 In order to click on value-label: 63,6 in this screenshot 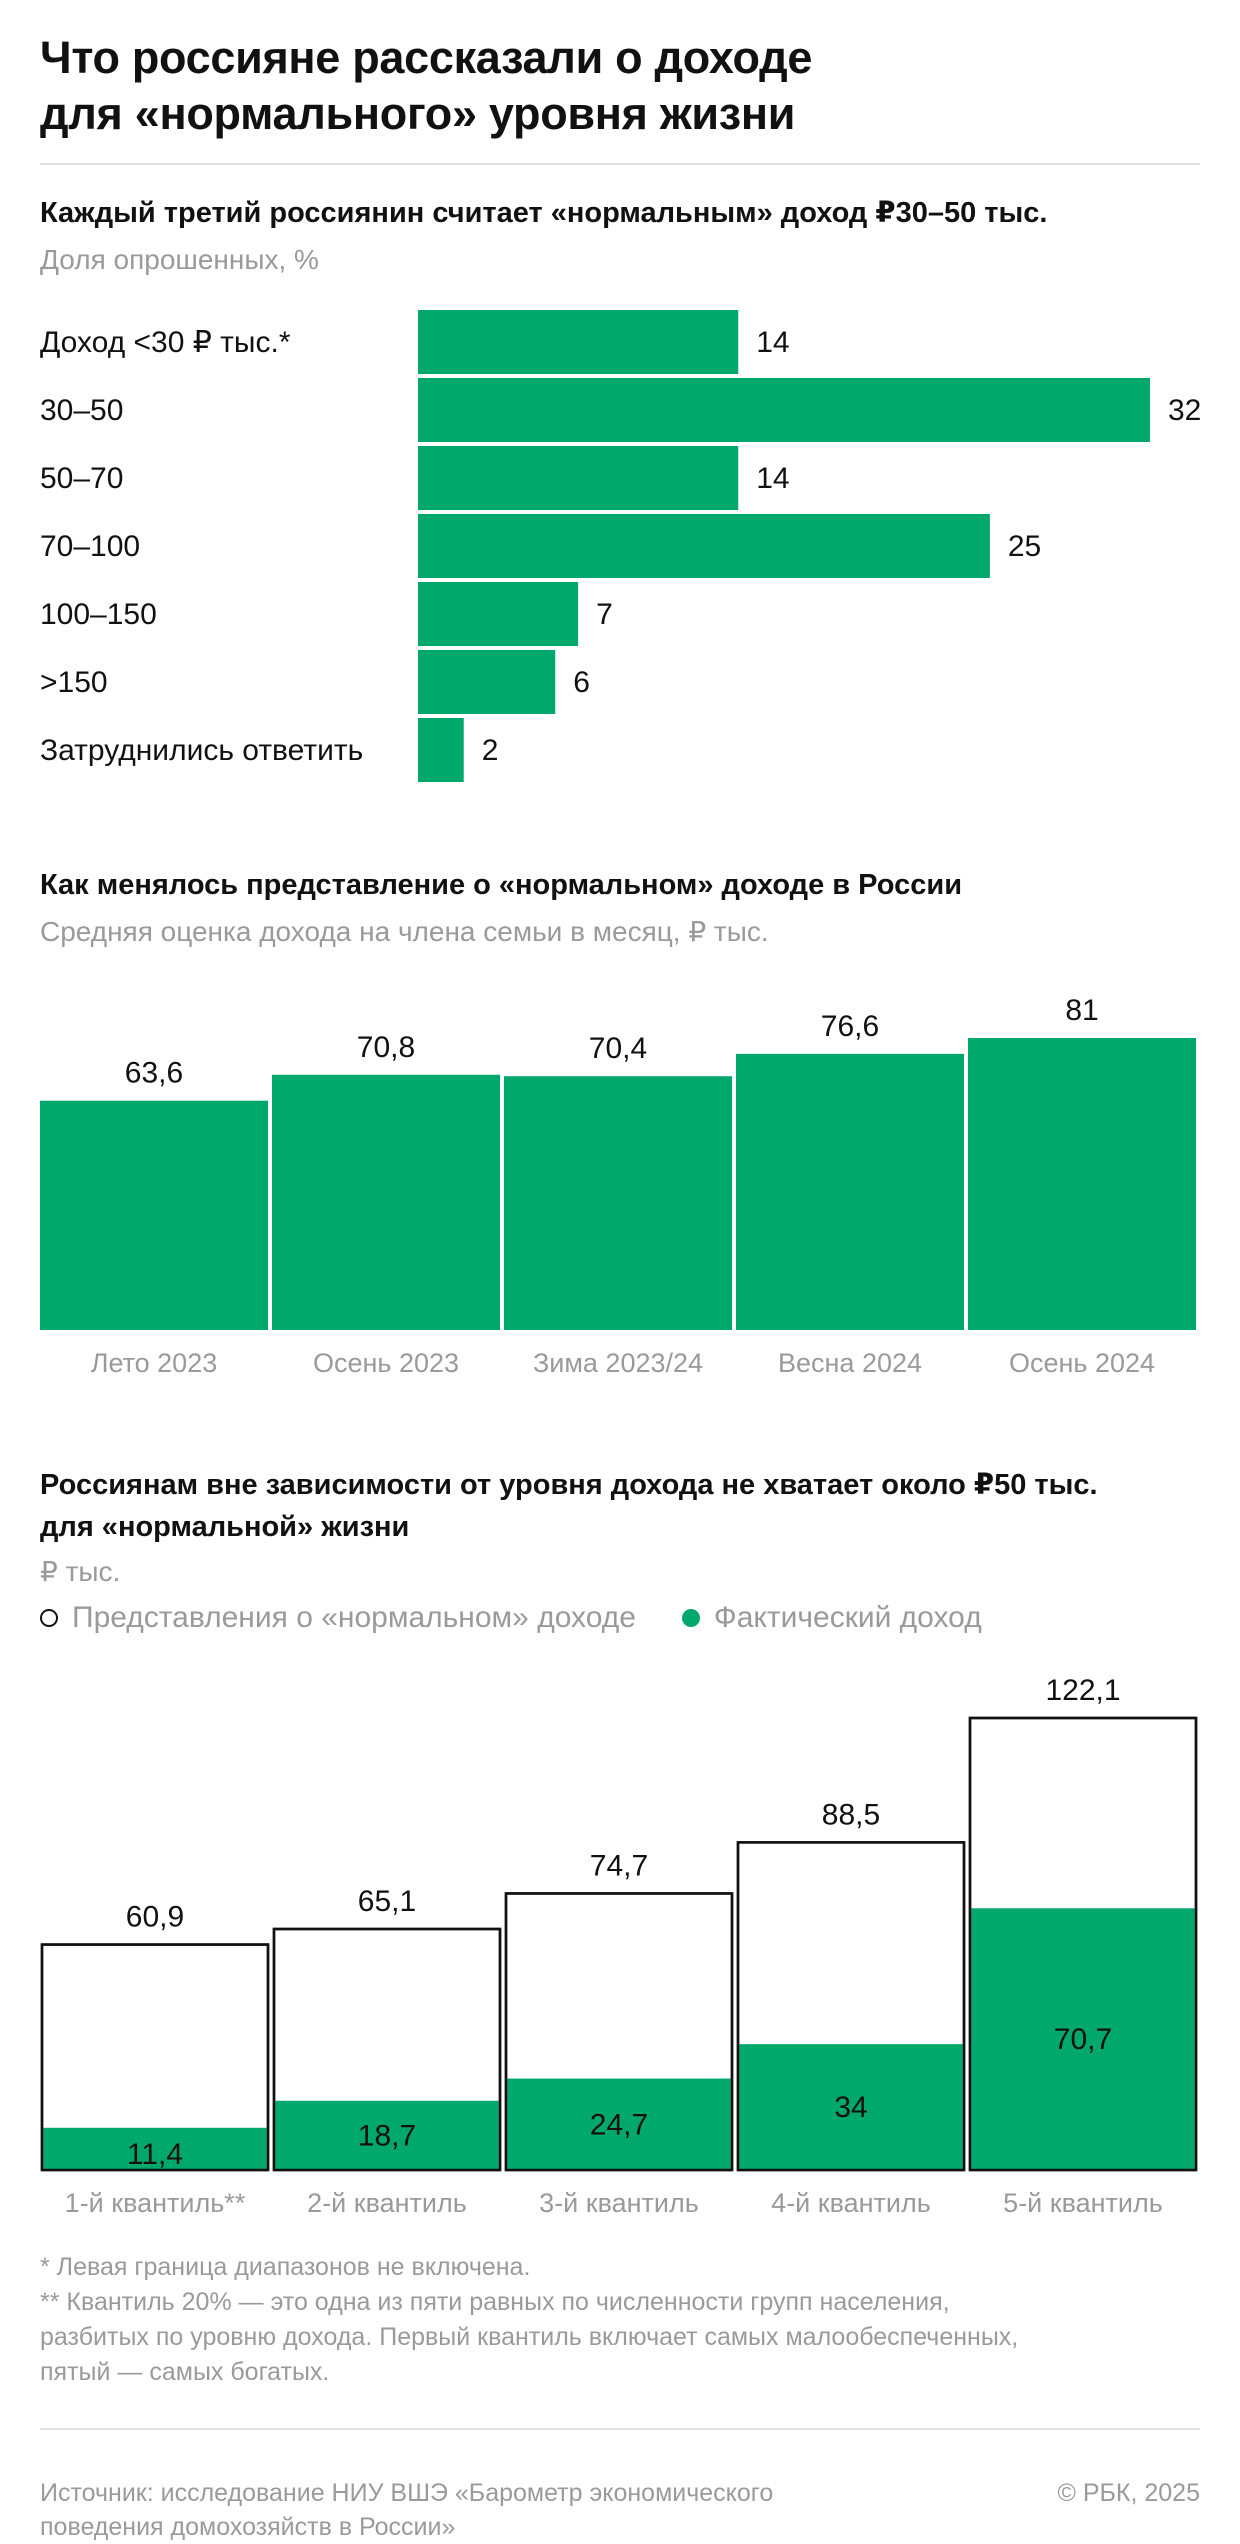, I will do `click(154, 1073)`.